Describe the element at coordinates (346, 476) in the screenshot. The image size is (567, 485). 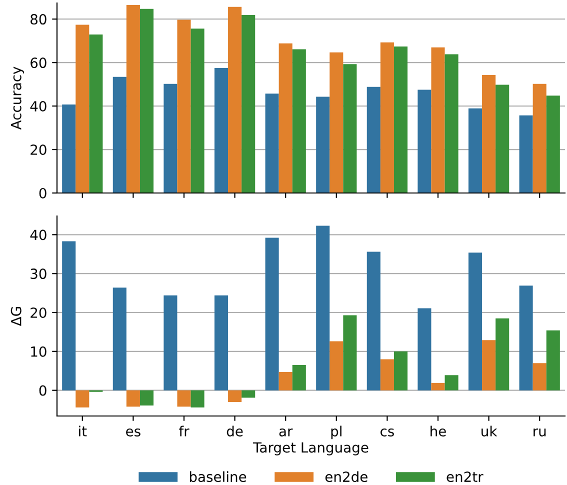
I see `legend-label: en2de` at that location.